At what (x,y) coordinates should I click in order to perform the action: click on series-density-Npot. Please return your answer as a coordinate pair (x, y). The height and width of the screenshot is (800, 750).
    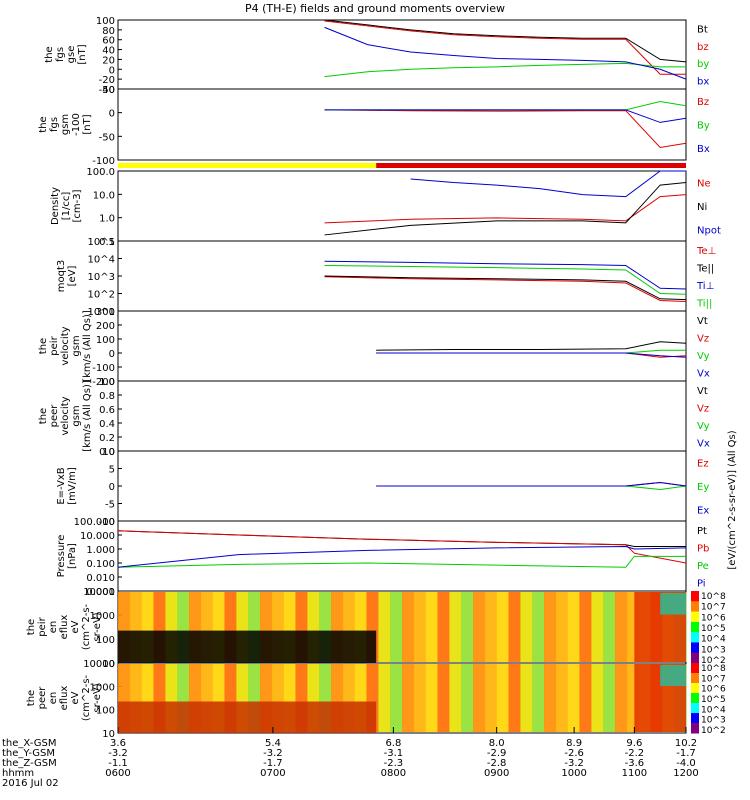
    Looking at the image, I should click on (548, 184).